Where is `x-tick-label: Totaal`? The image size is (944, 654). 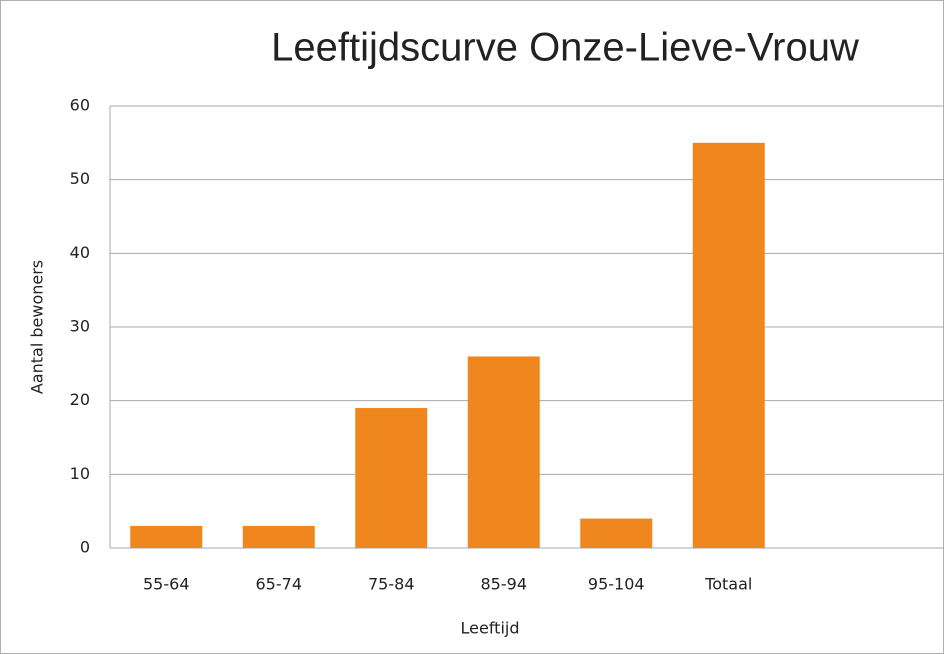
x-tick-label: Totaal is located at coordinates (728, 584).